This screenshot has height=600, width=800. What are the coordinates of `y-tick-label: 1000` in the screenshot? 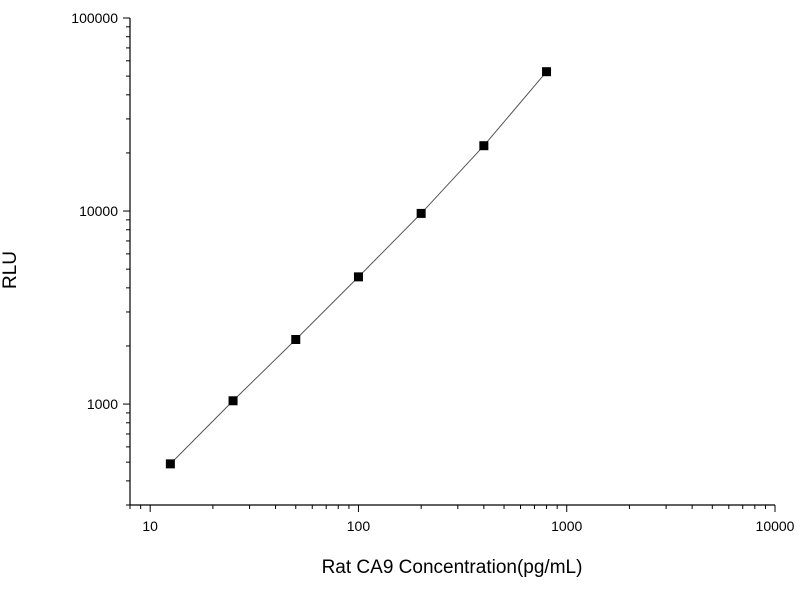 It's located at (102, 404).